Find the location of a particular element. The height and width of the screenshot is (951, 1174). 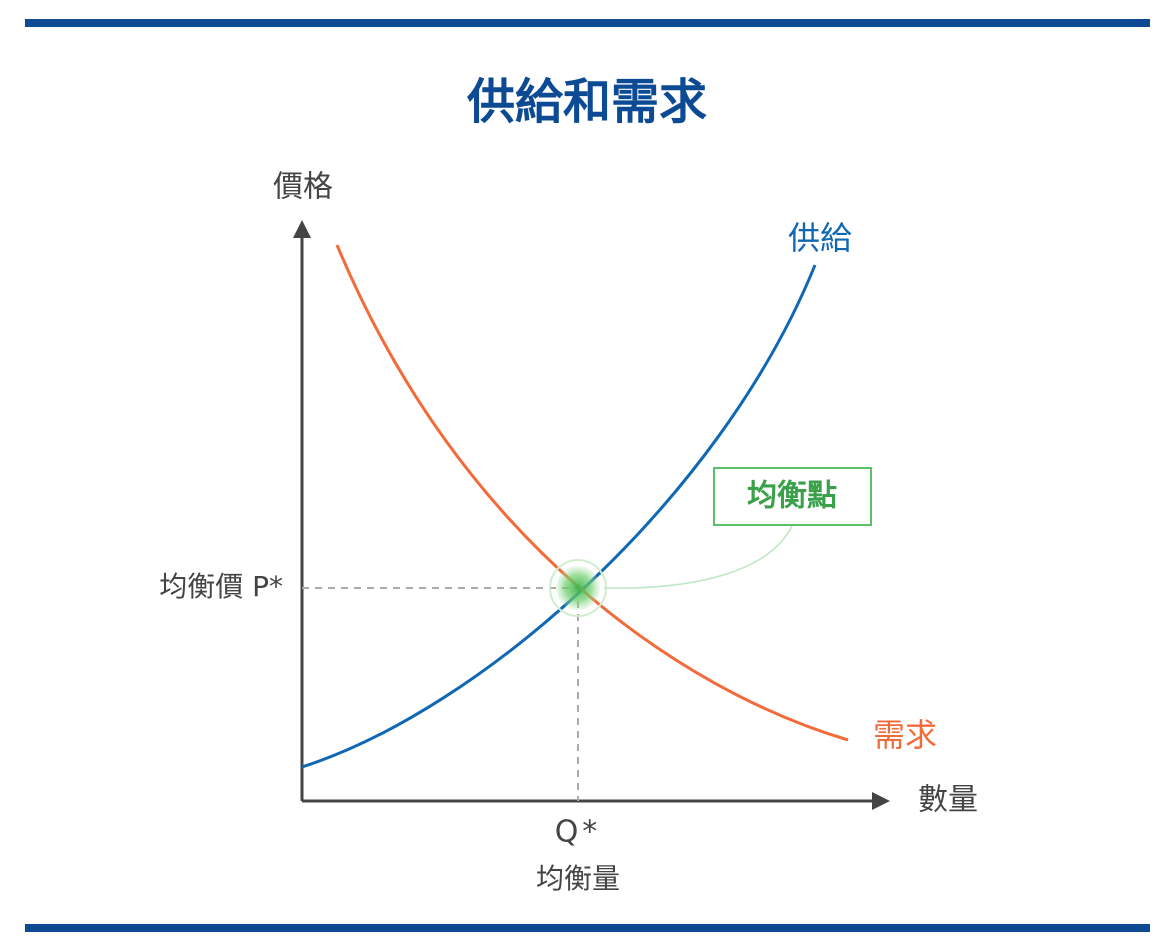

quantity-label: 均衡量 is located at coordinates (578, 878).